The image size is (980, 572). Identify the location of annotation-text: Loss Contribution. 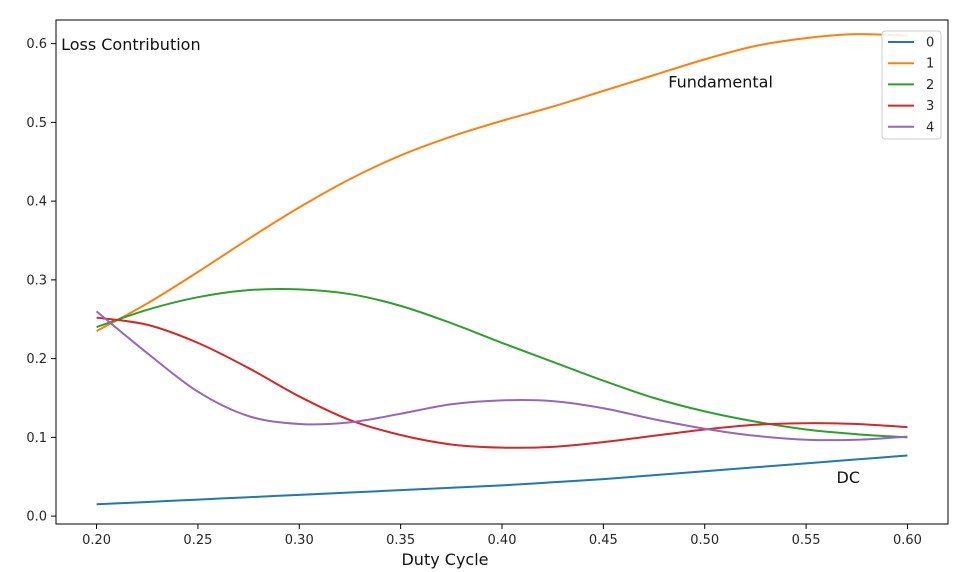
(131, 44).